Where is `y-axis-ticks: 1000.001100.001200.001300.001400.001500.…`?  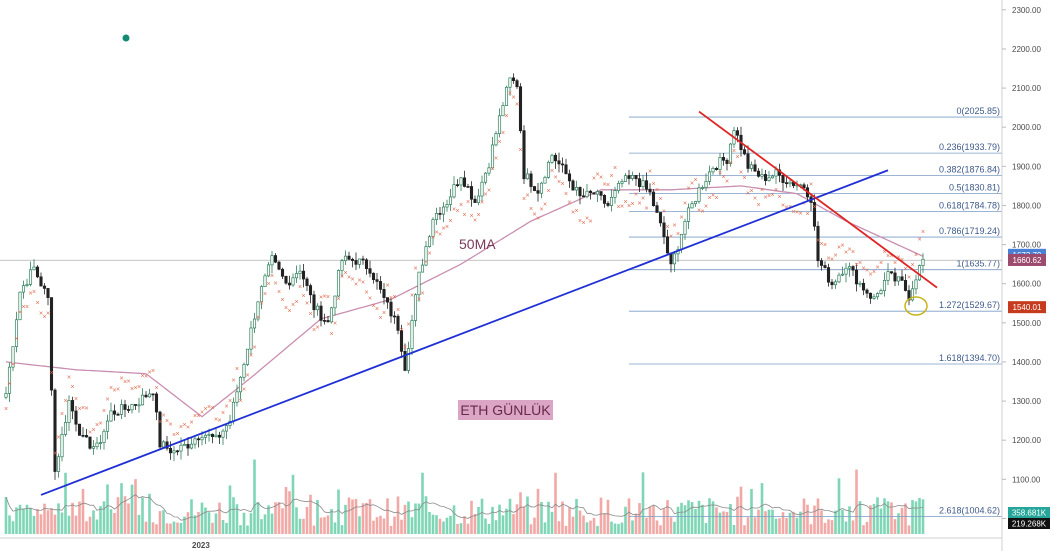 y-axis-ticks: 1000.001100.001200.001300.001400.001500.… is located at coordinates (1021, 264).